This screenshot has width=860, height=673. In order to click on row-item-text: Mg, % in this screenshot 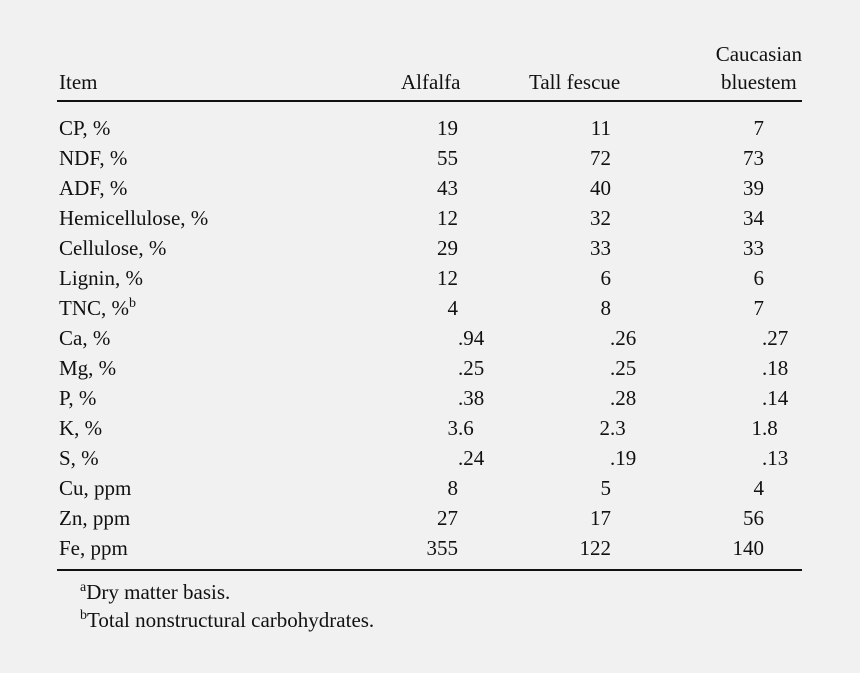, I will do `click(88, 368)`.